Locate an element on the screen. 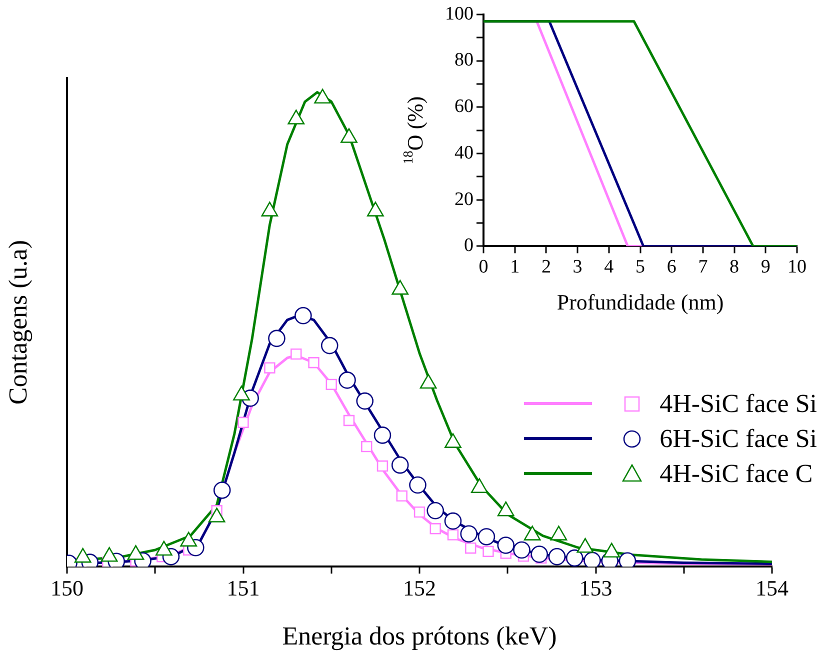 This screenshot has width=831, height=657. x-tick-label: 8 is located at coordinates (735, 267).